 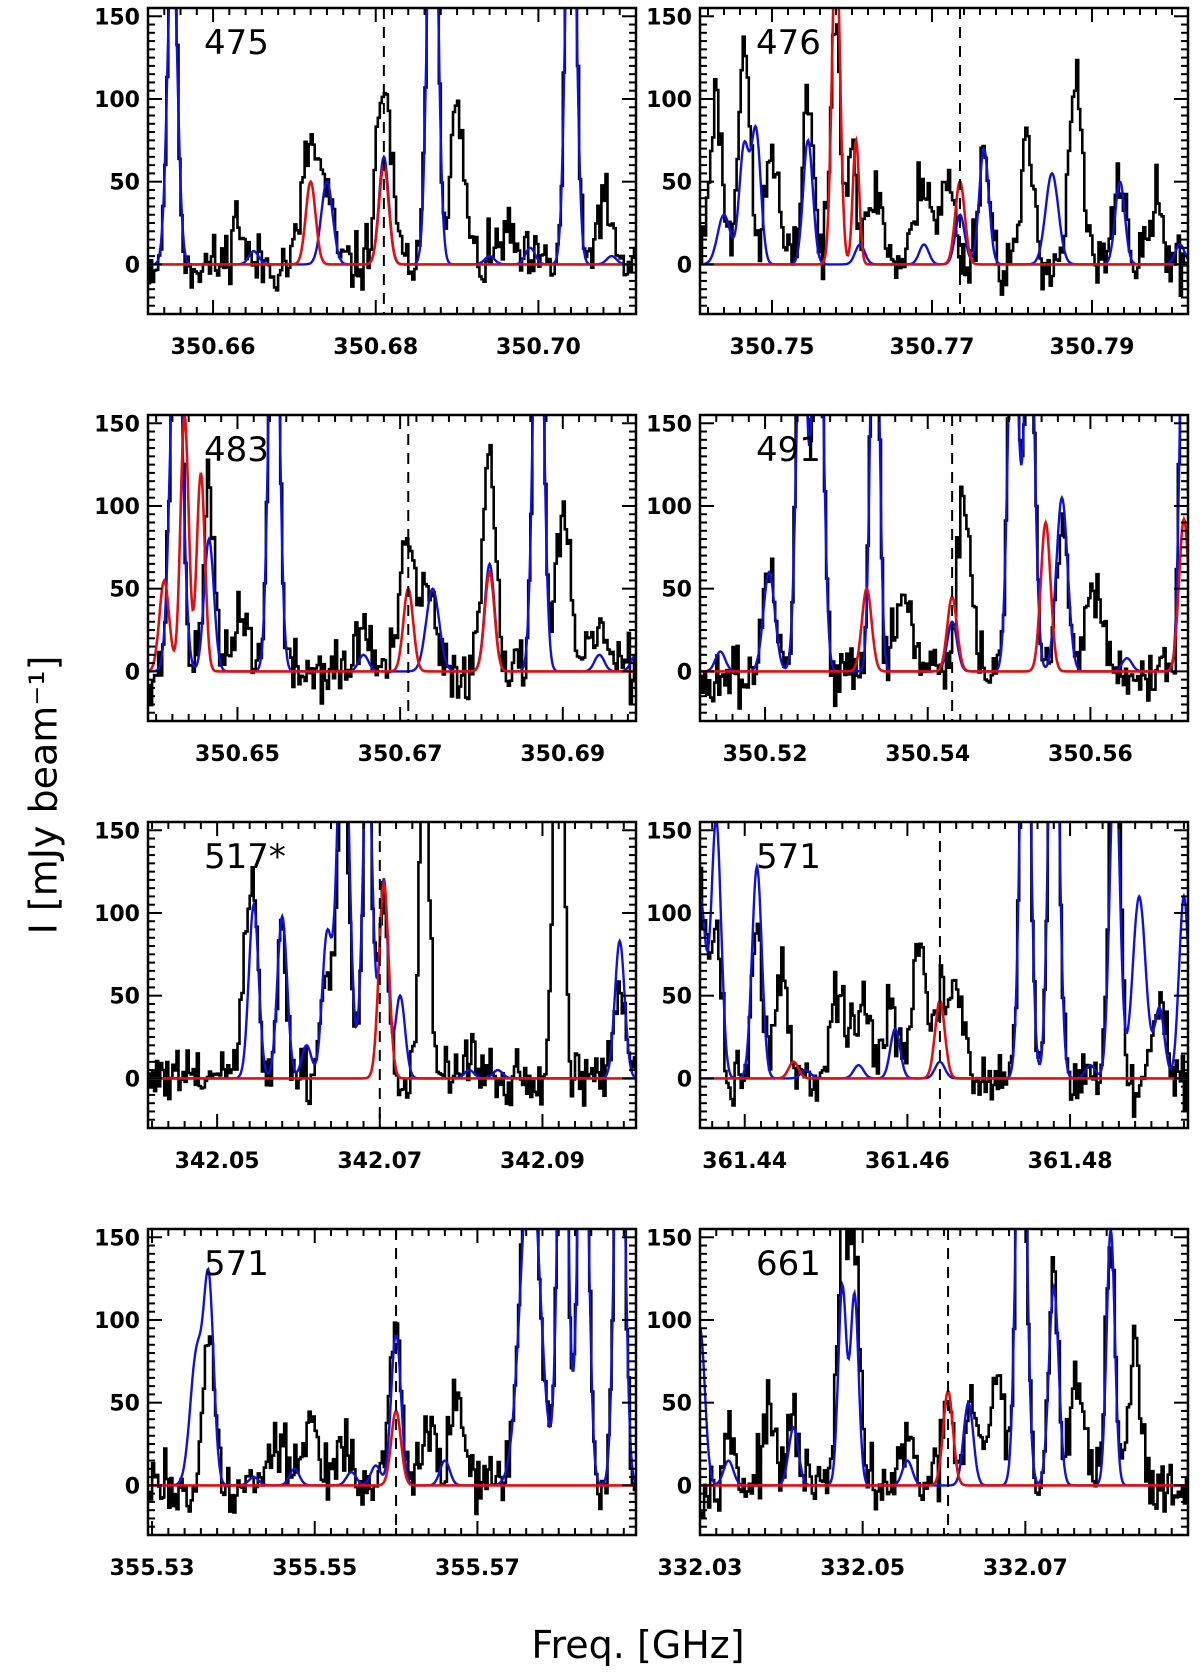 What do you see at coordinates (862, 1568) in the screenshot?
I see `x-tick-label: 332.05` at bounding box center [862, 1568].